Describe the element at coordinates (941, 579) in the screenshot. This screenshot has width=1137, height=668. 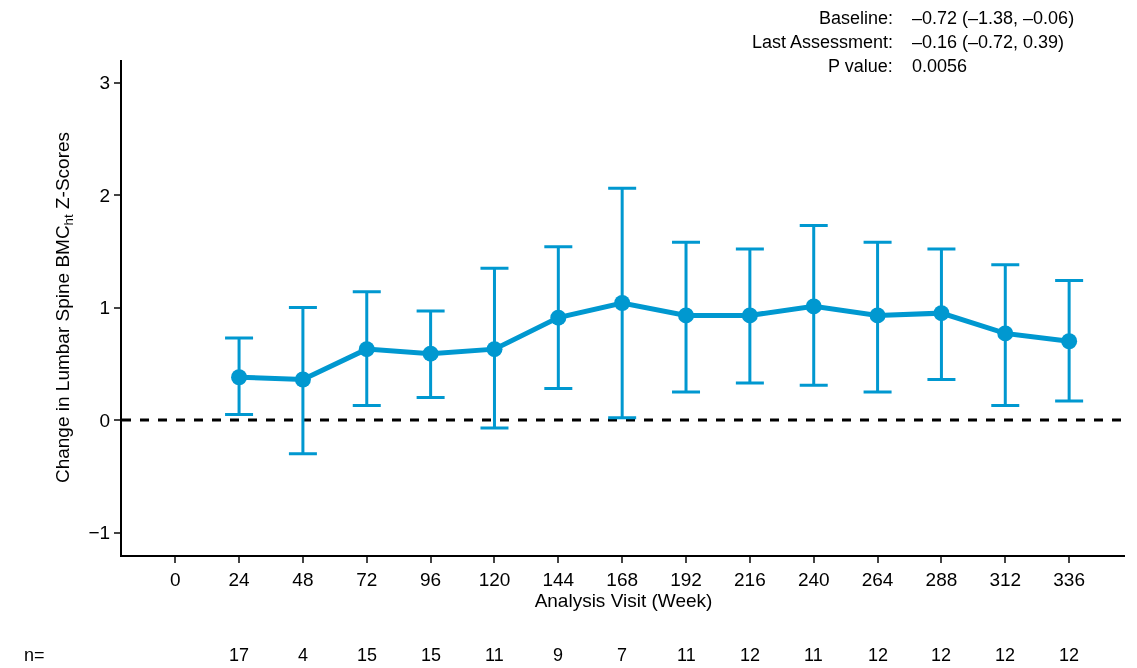
I see `x-tick-label: 288` at that location.